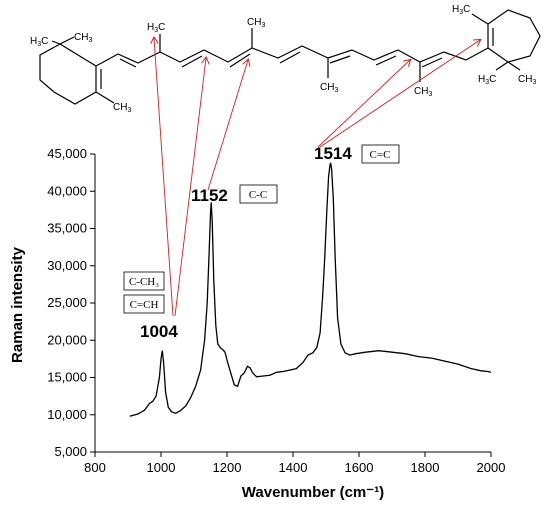 The width and height of the screenshot is (550, 513). What do you see at coordinates (70, 451) in the screenshot?
I see `y-tick-label: 5,000` at bounding box center [70, 451].